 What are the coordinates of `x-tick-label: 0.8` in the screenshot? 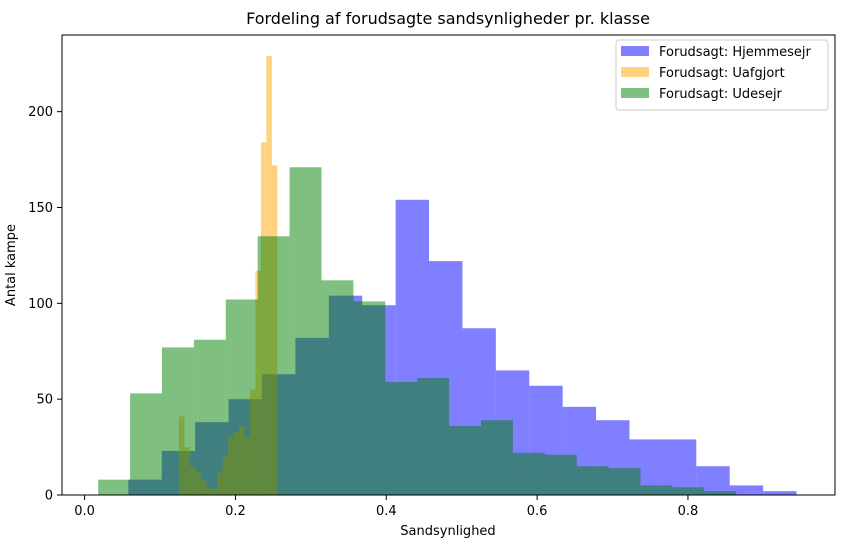 It's located at (688, 511).